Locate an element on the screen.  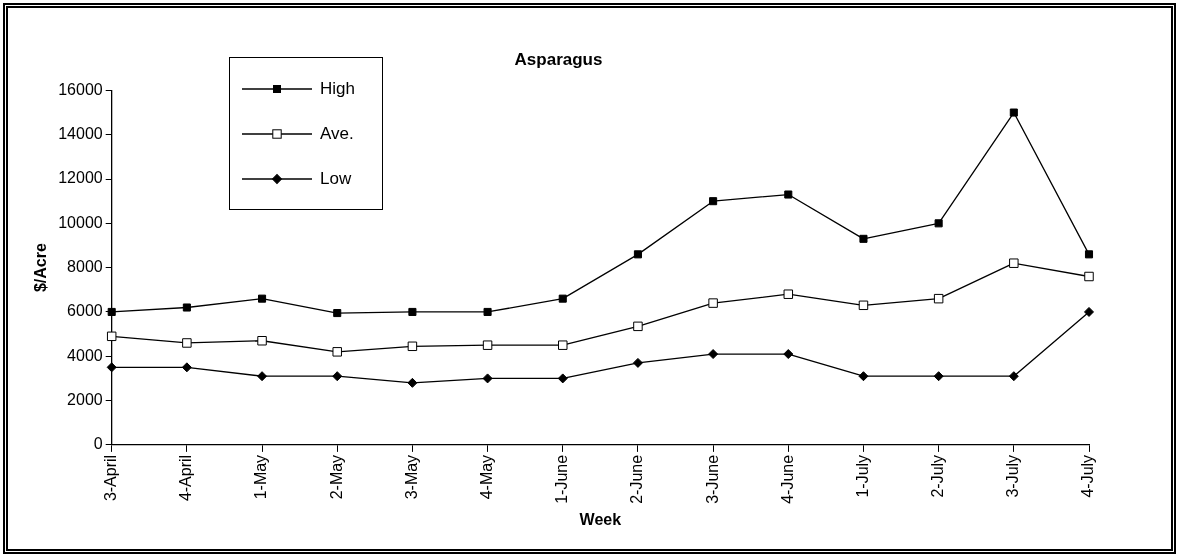
legend-label: Ave. is located at coordinates (337, 133).